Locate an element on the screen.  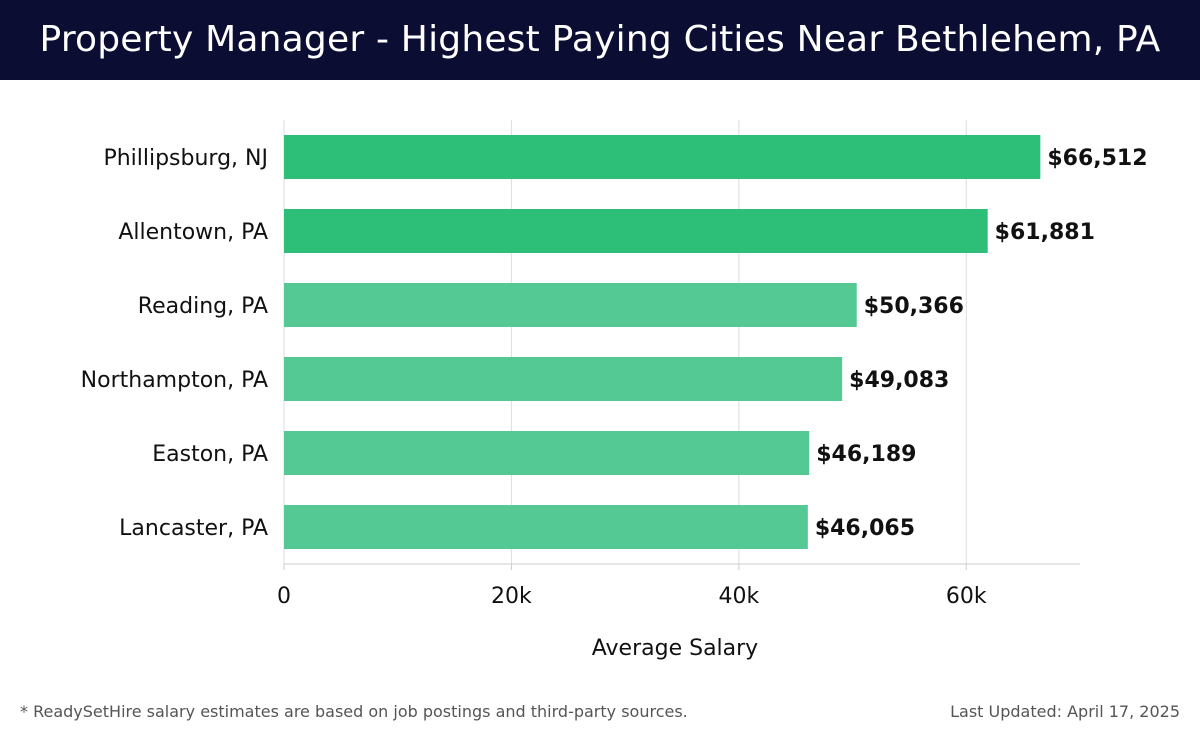
value-label: $66,512 is located at coordinates (1097, 158).